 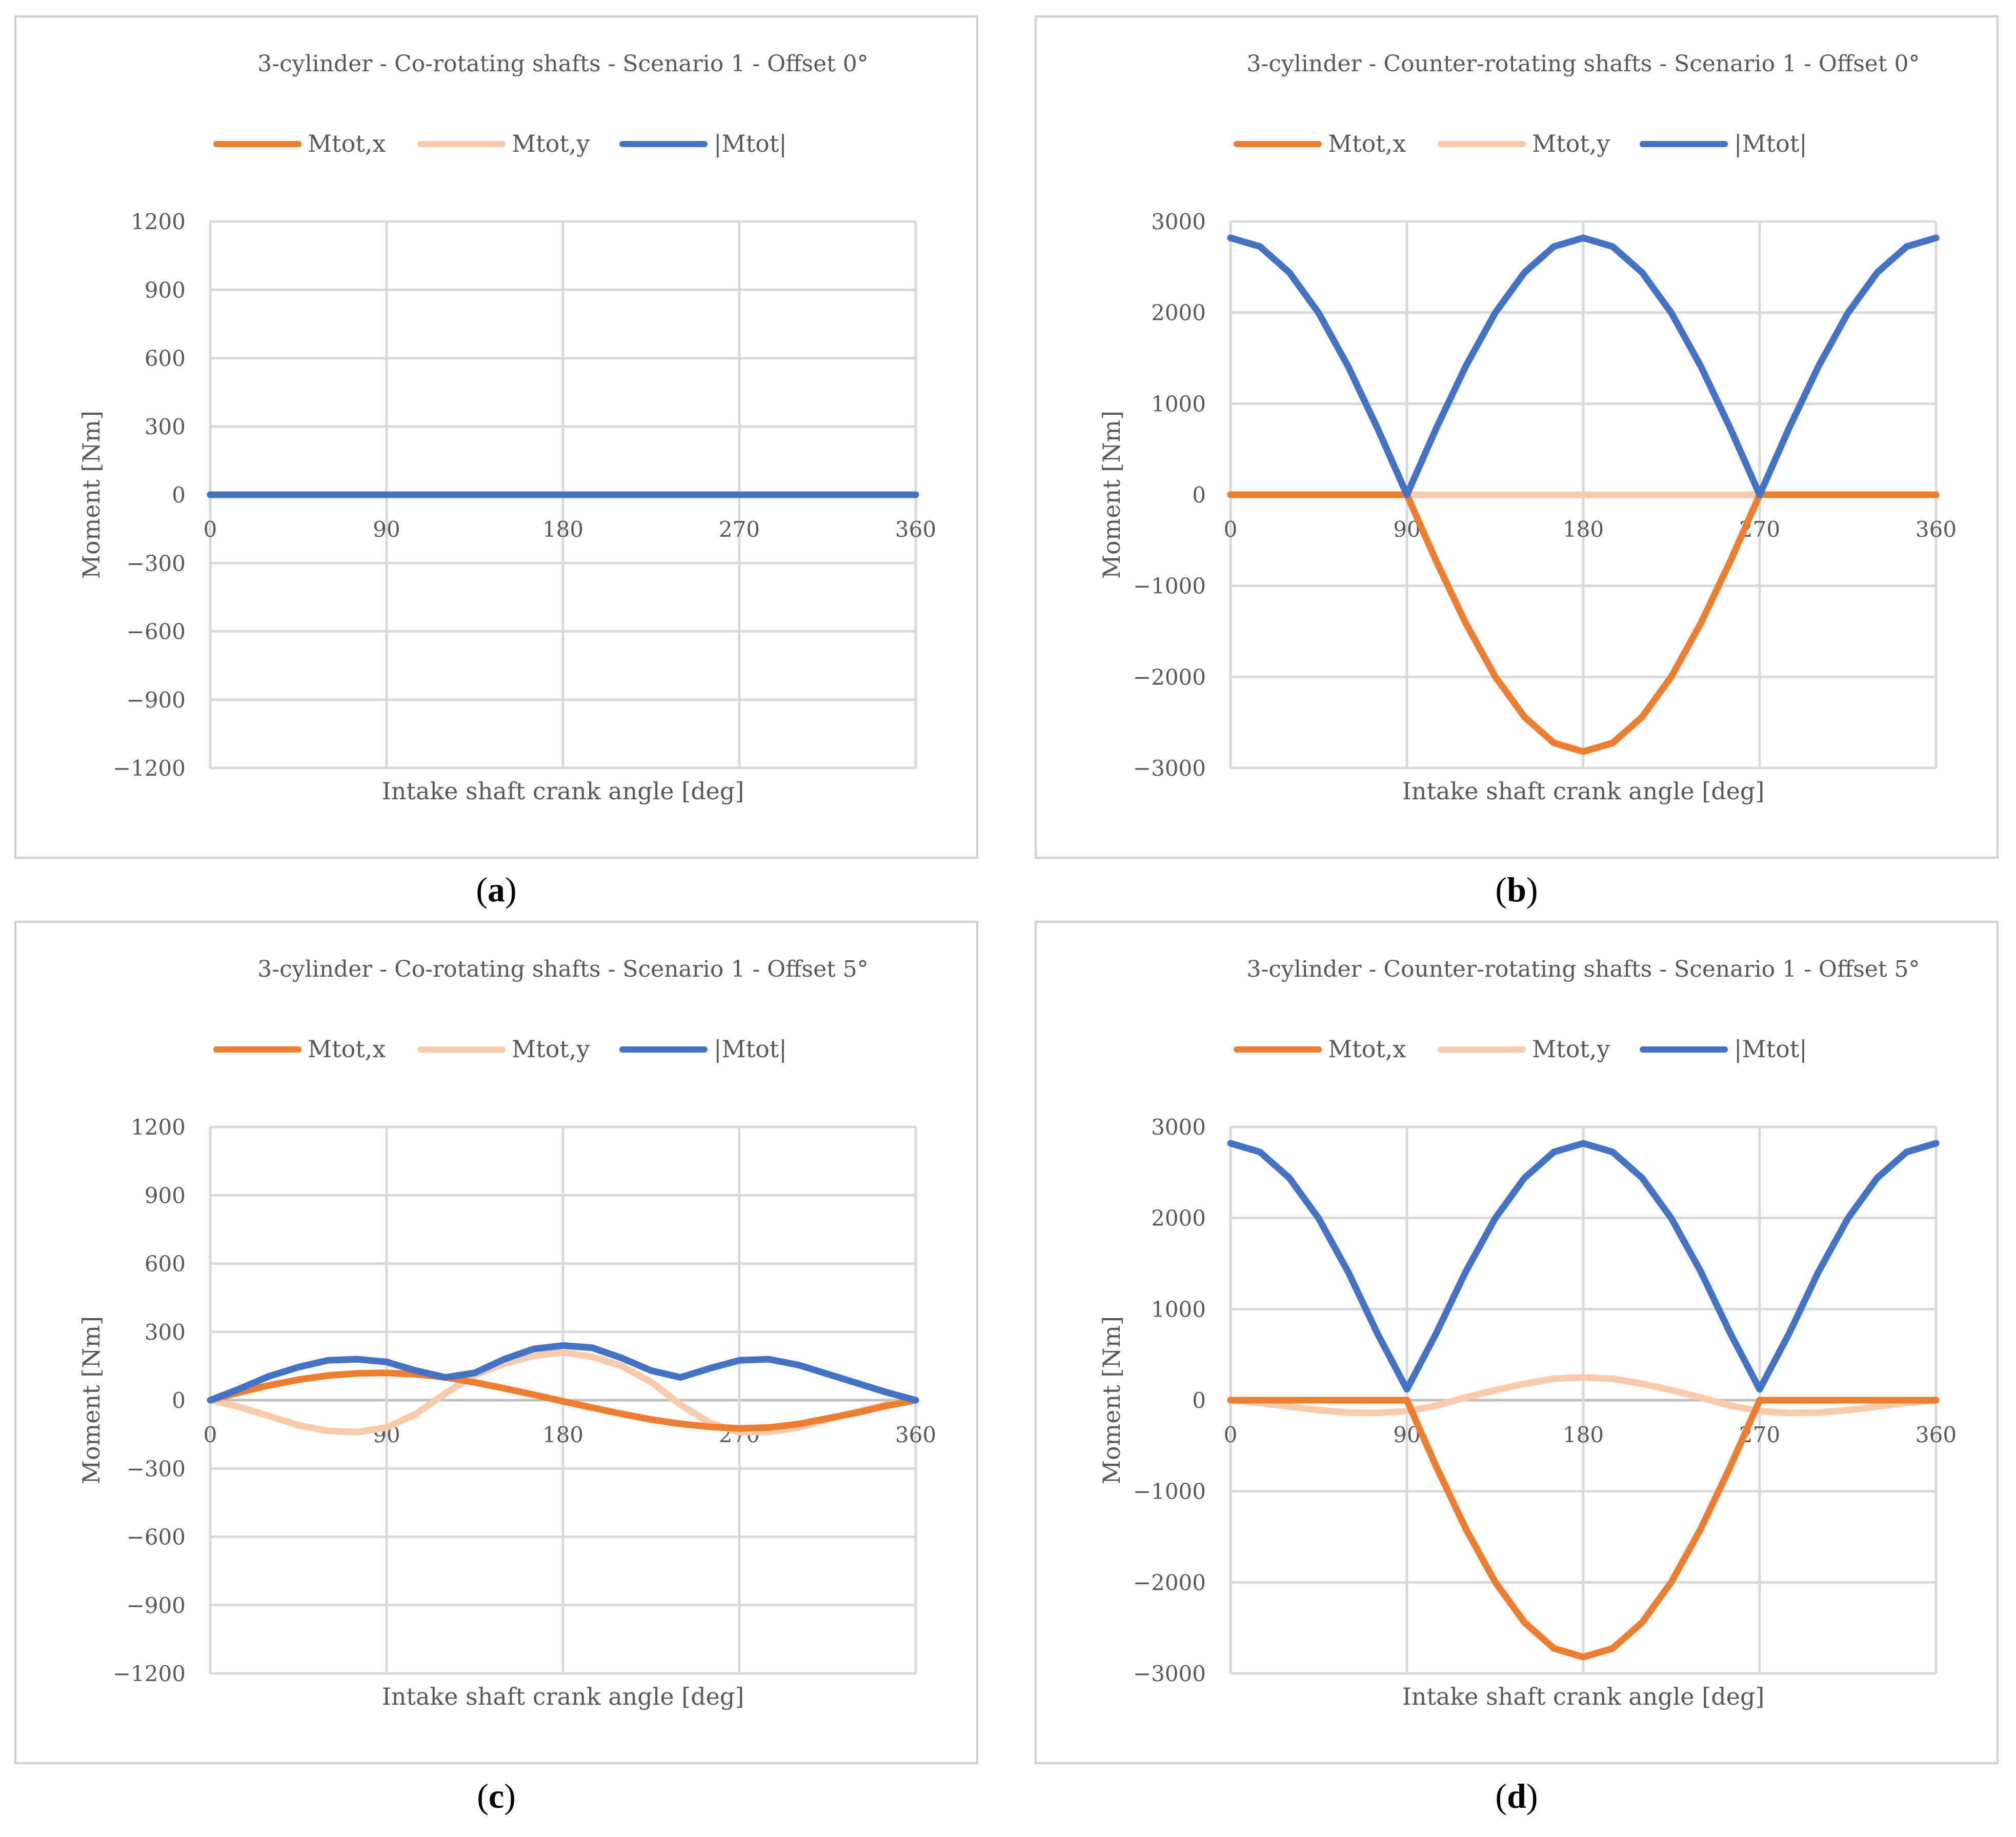 I want to click on caption-a: (a), so click(x=496, y=890).